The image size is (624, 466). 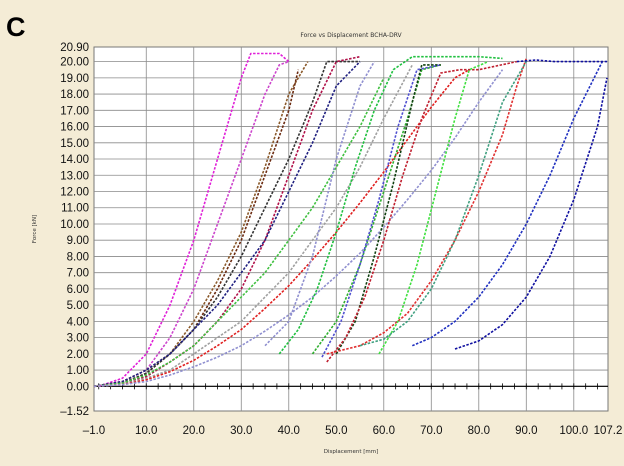 What do you see at coordinates (78, 387) in the screenshot?
I see `y-tick-label: 0.00` at bounding box center [78, 387].